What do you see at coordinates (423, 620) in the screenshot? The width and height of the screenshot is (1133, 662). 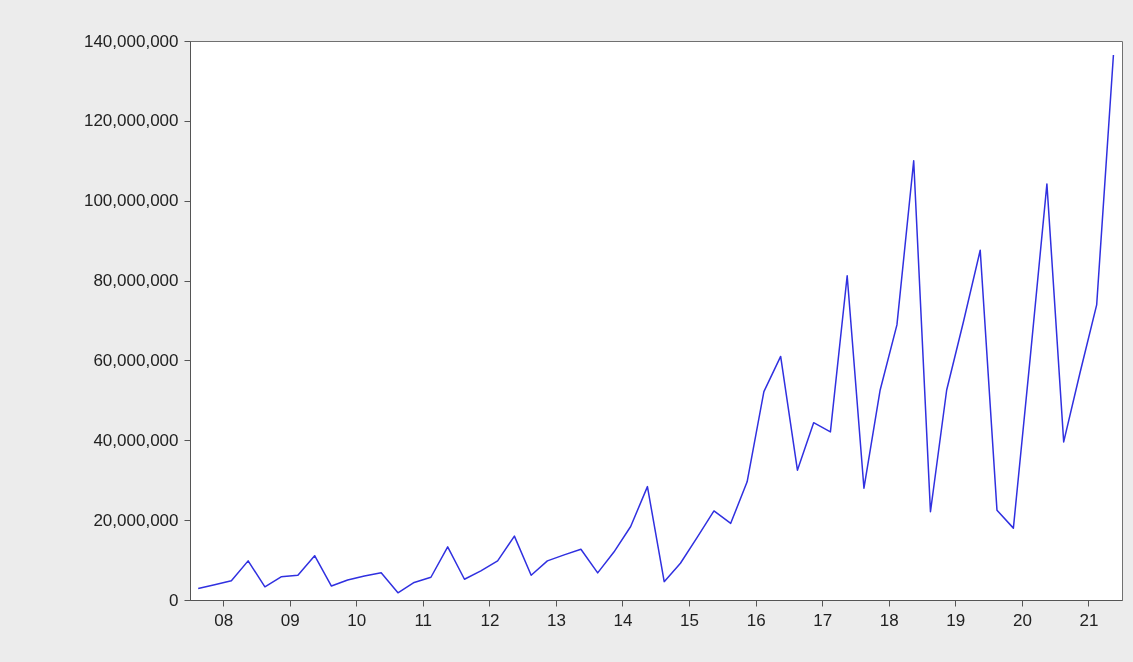 I see `x-tick-label: 11` at bounding box center [423, 620].